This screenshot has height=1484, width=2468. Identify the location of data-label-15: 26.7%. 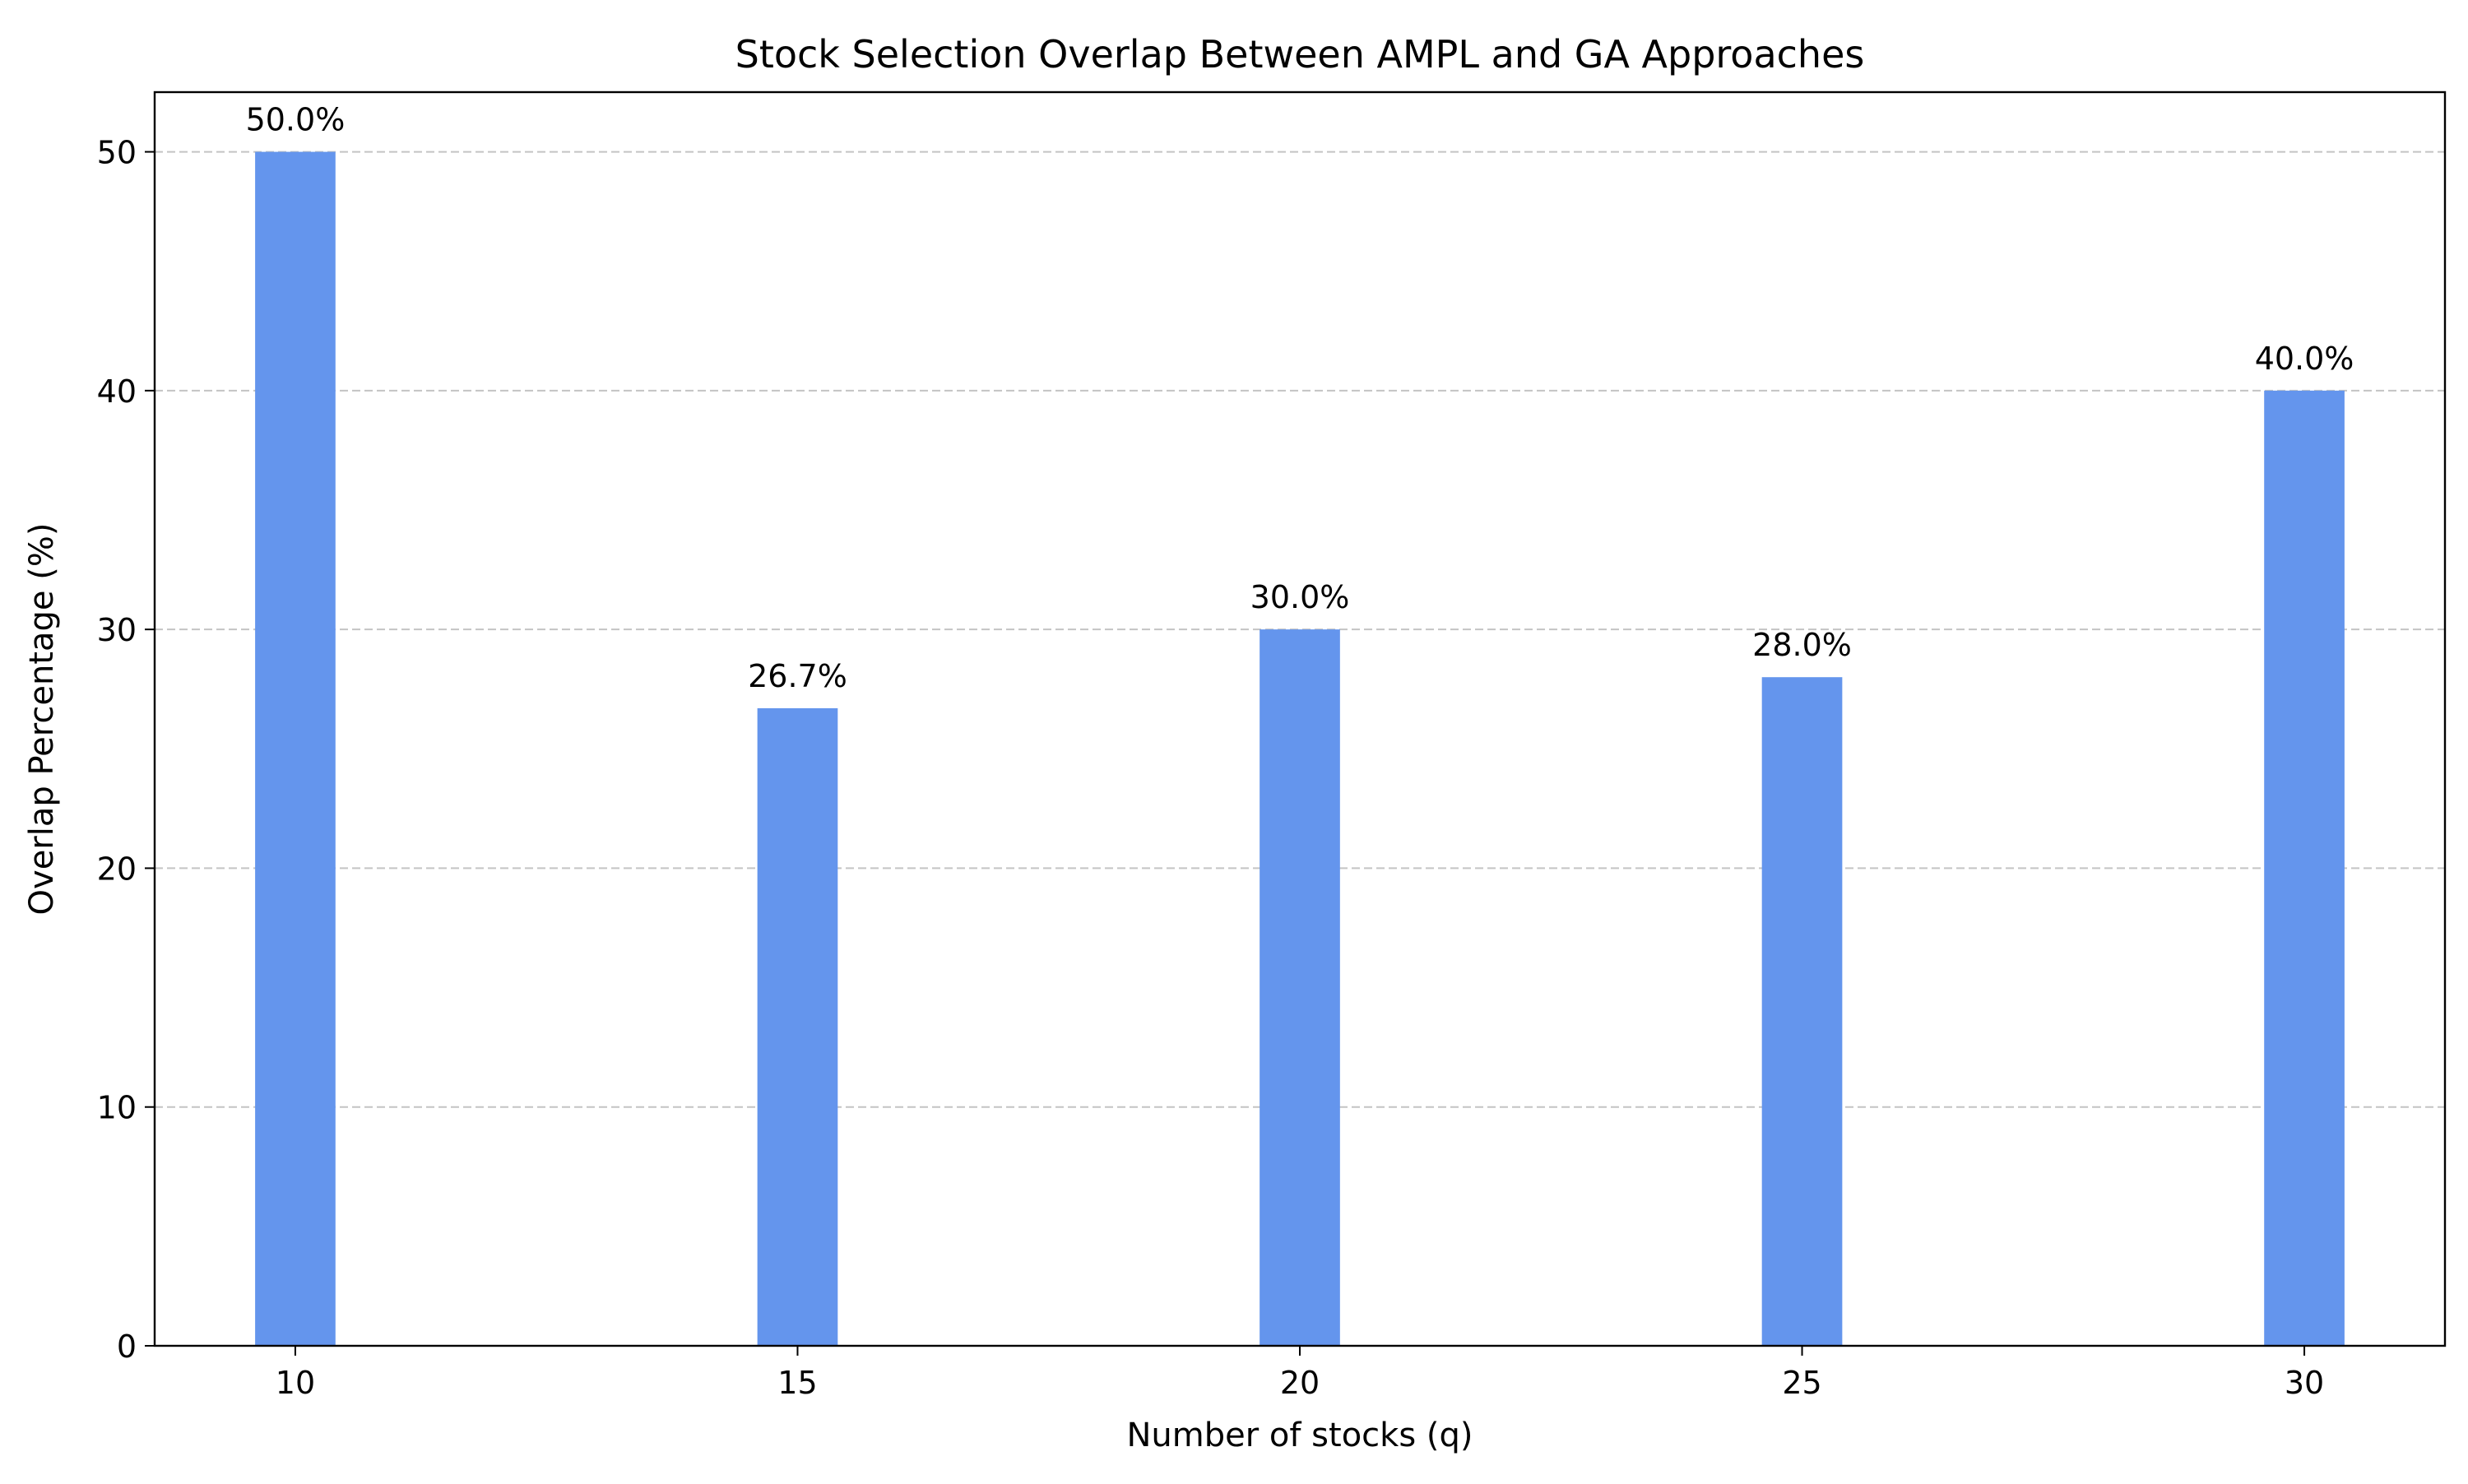
(797, 676).